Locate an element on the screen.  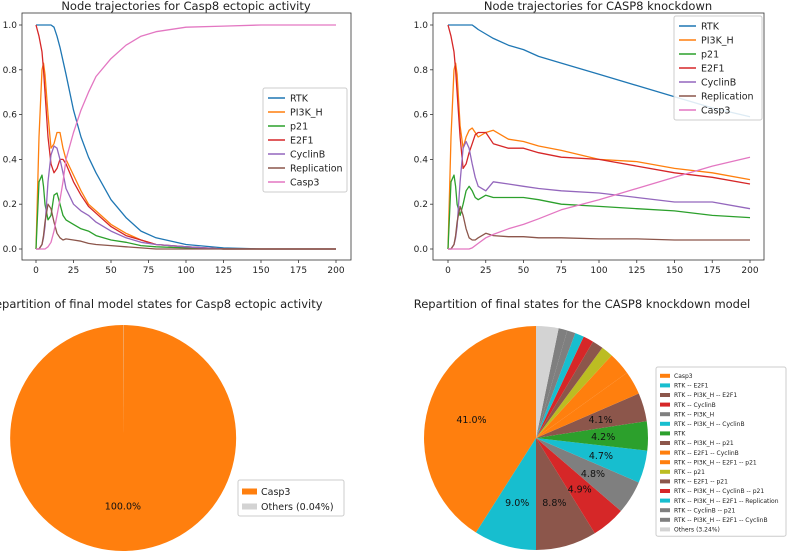
pie-slice-rtk-p21 is located at coordinates (574, 392).